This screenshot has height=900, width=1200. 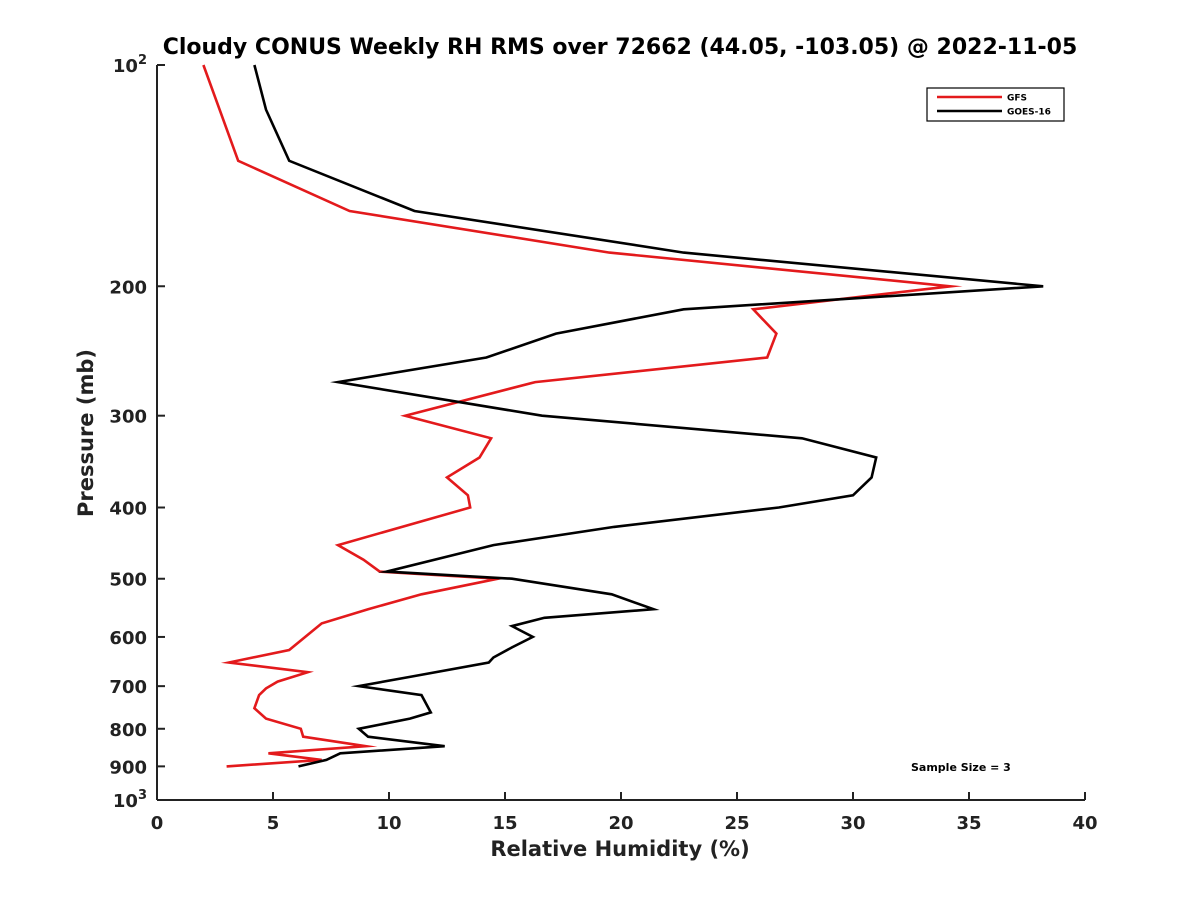 What do you see at coordinates (619, 849) in the screenshot?
I see `x-axis-label: Relative Humidity (%)` at bounding box center [619, 849].